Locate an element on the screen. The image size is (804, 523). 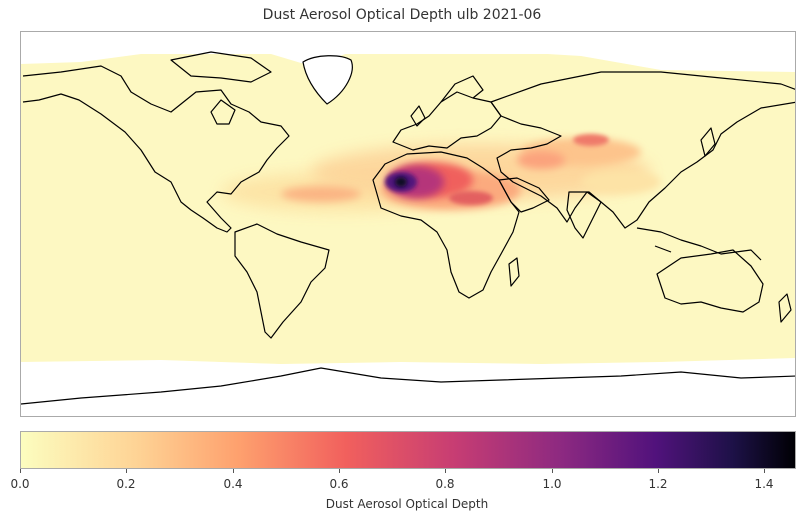
greenland-no-data is located at coordinates (328, 79).